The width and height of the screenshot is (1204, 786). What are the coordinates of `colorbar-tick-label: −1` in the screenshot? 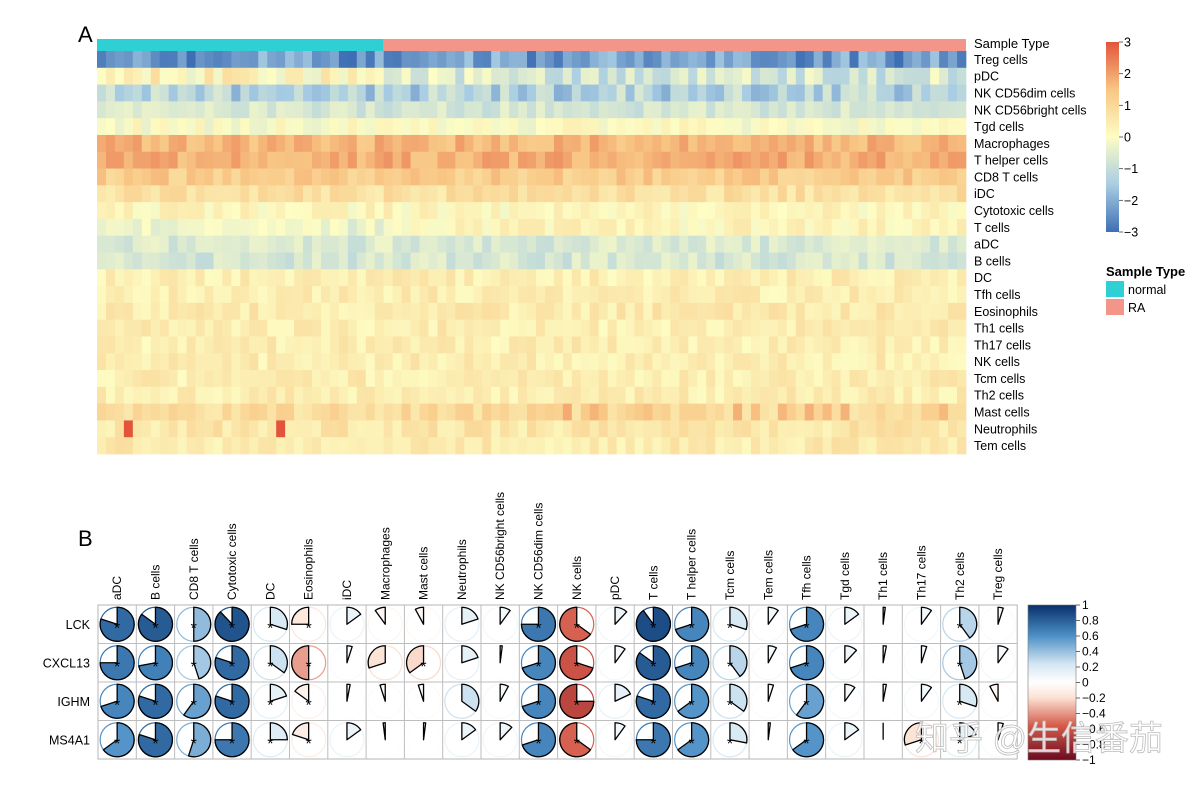 It's located at (1089, 760).